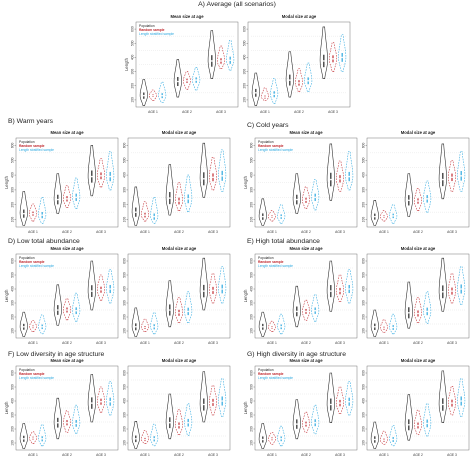  I want to click on scenario-C-modal-ytick-label: 600, so click(364, 146).